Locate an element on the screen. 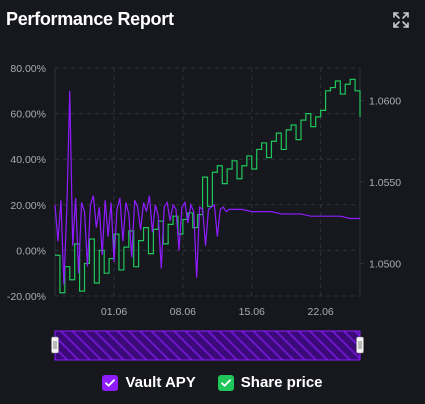 The height and width of the screenshot is (404, 425). y-left-tick-label: 80.00% is located at coordinates (28, 69).